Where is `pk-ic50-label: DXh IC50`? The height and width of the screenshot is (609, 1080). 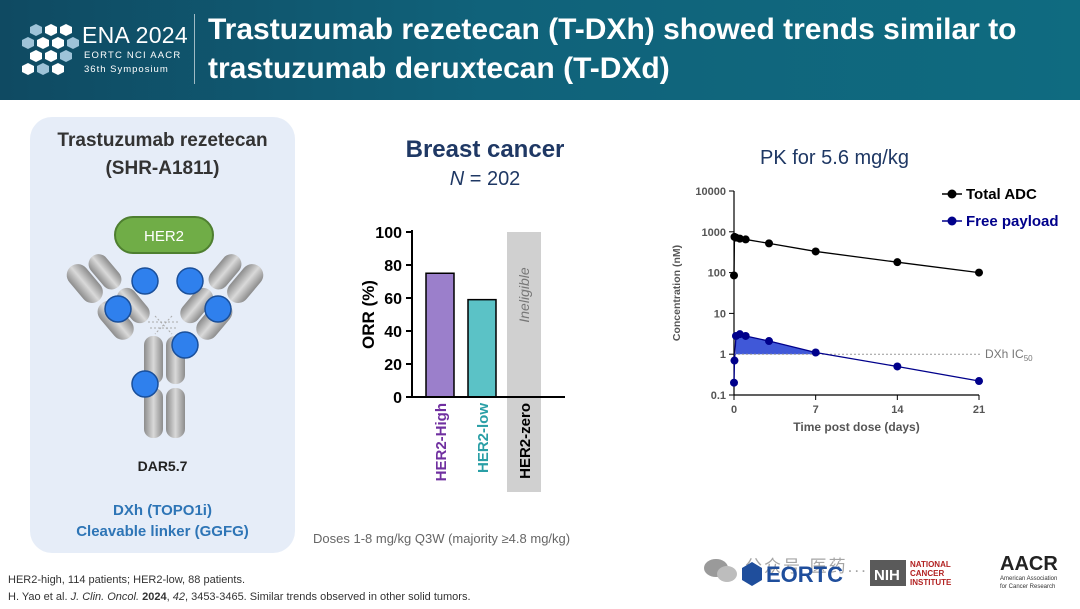 pk-ic50-label: DXh IC50 is located at coordinates (1009, 355).